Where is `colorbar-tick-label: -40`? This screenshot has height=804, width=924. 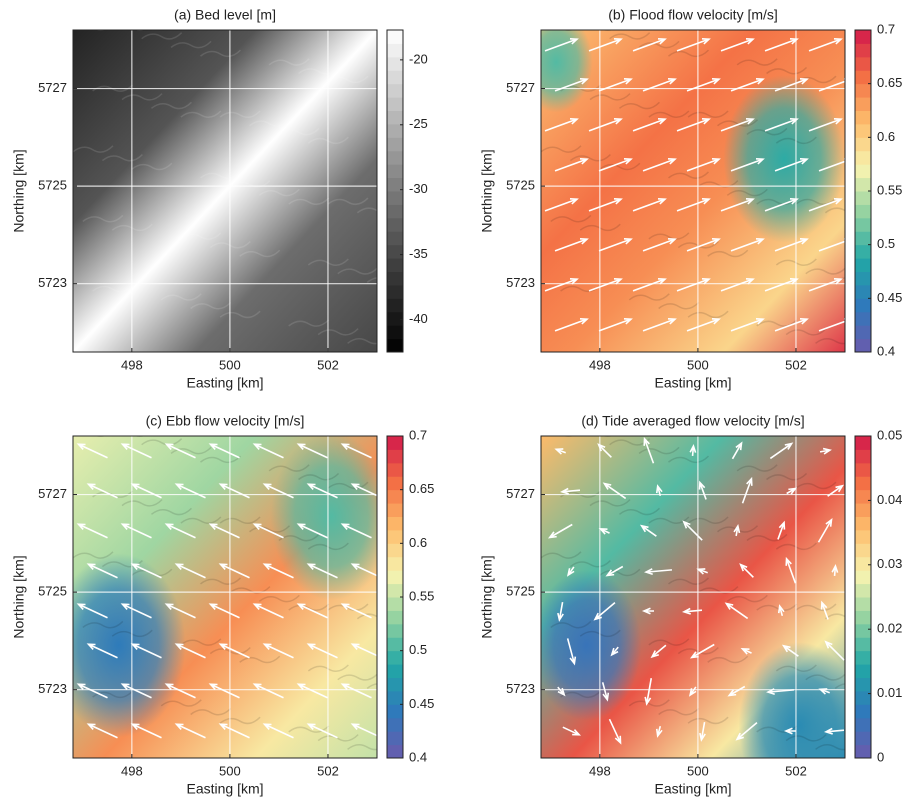
colorbar-tick-label: -40 is located at coordinates (418, 318).